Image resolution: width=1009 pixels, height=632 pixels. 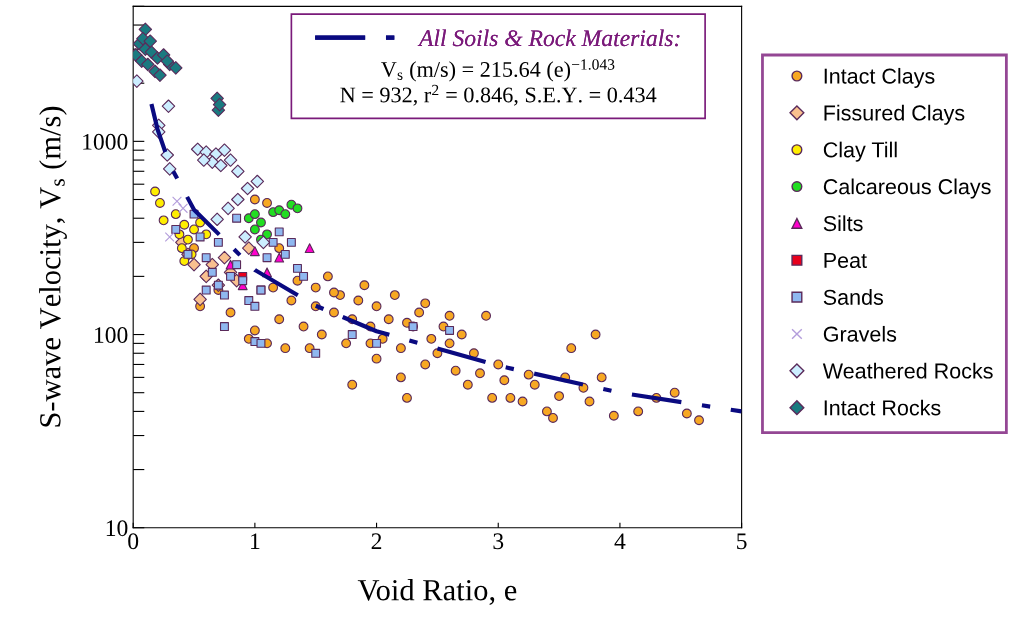 What do you see at coordinates (437, 591) in the screenshot?
I see `x-axis-title: Void Ratio, e` at bounding box center [437, 591].